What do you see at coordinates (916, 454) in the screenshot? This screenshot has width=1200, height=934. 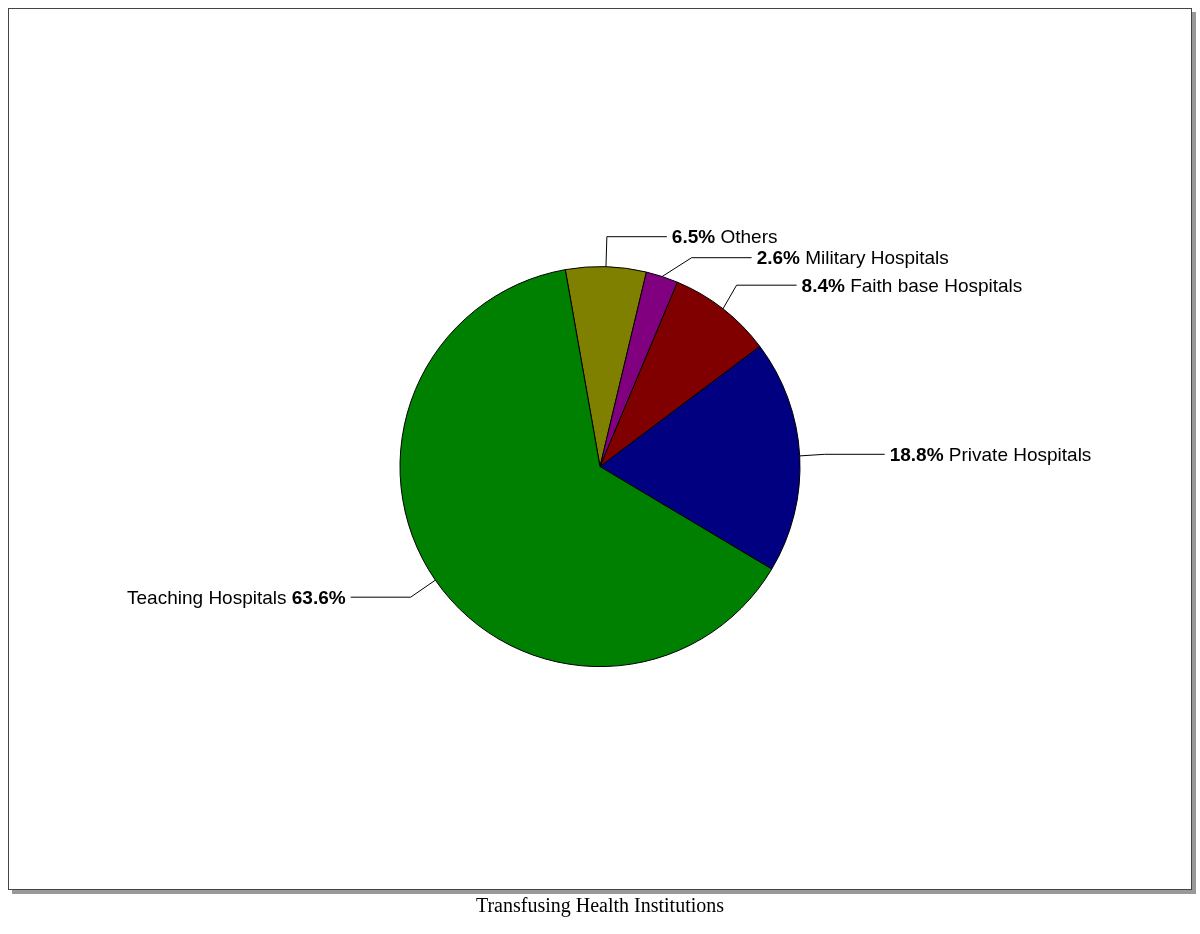 I see `data-label: 18.8%` at bounding box center [916, 454].